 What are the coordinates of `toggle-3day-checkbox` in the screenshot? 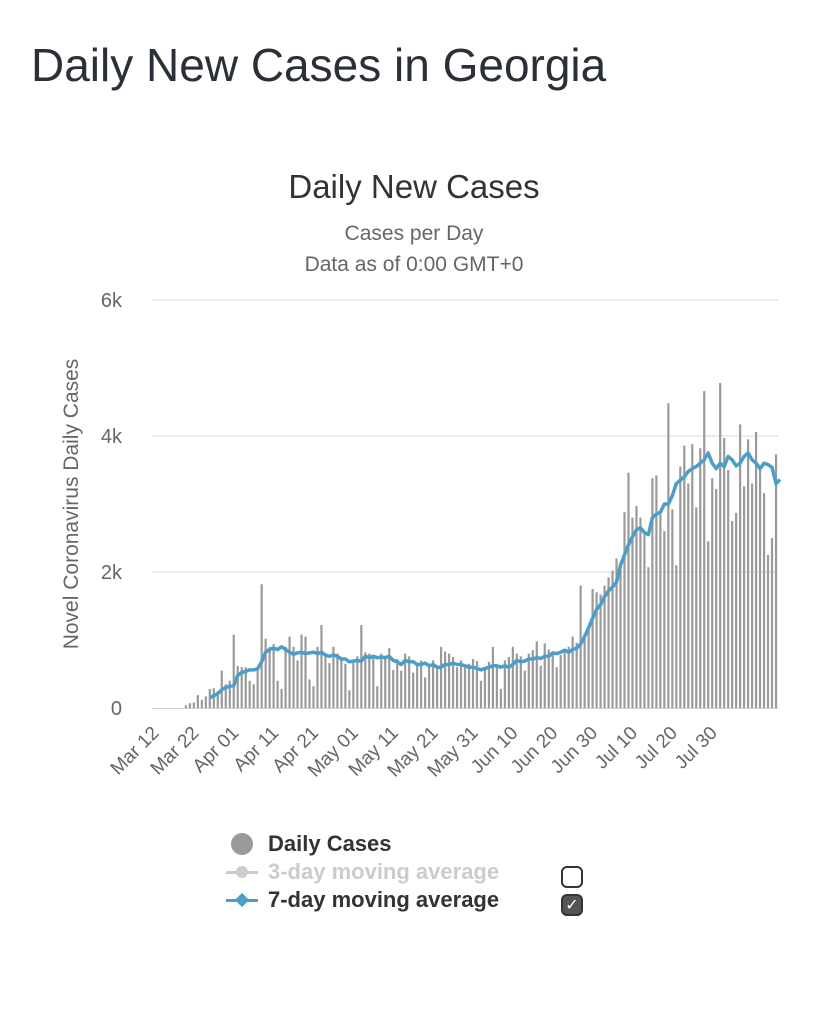 It's located at (572, 877).